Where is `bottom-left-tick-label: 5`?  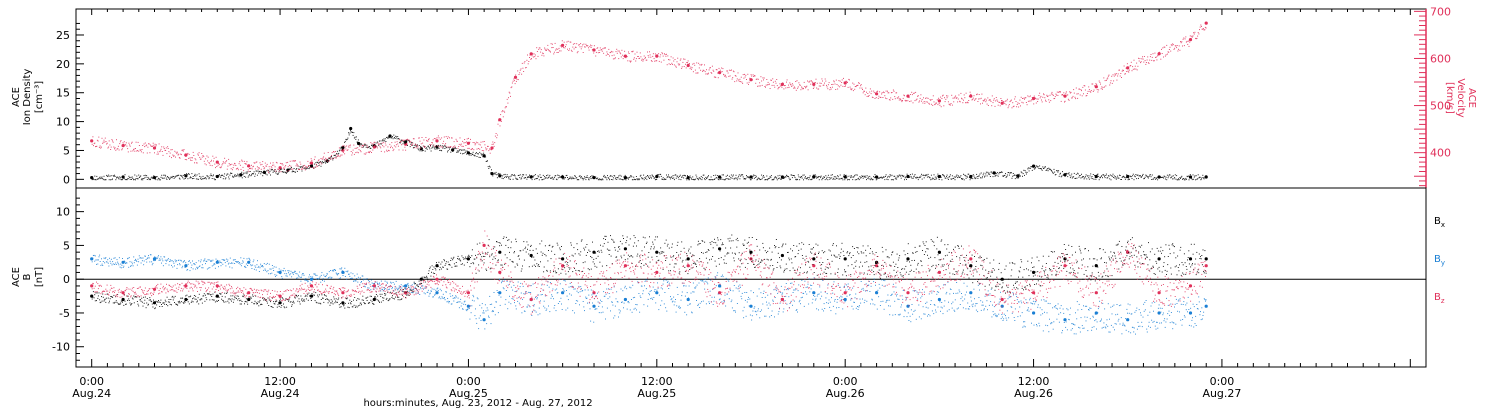 bottom-left-tick-label: 5 is located at coordinates (66, 245).